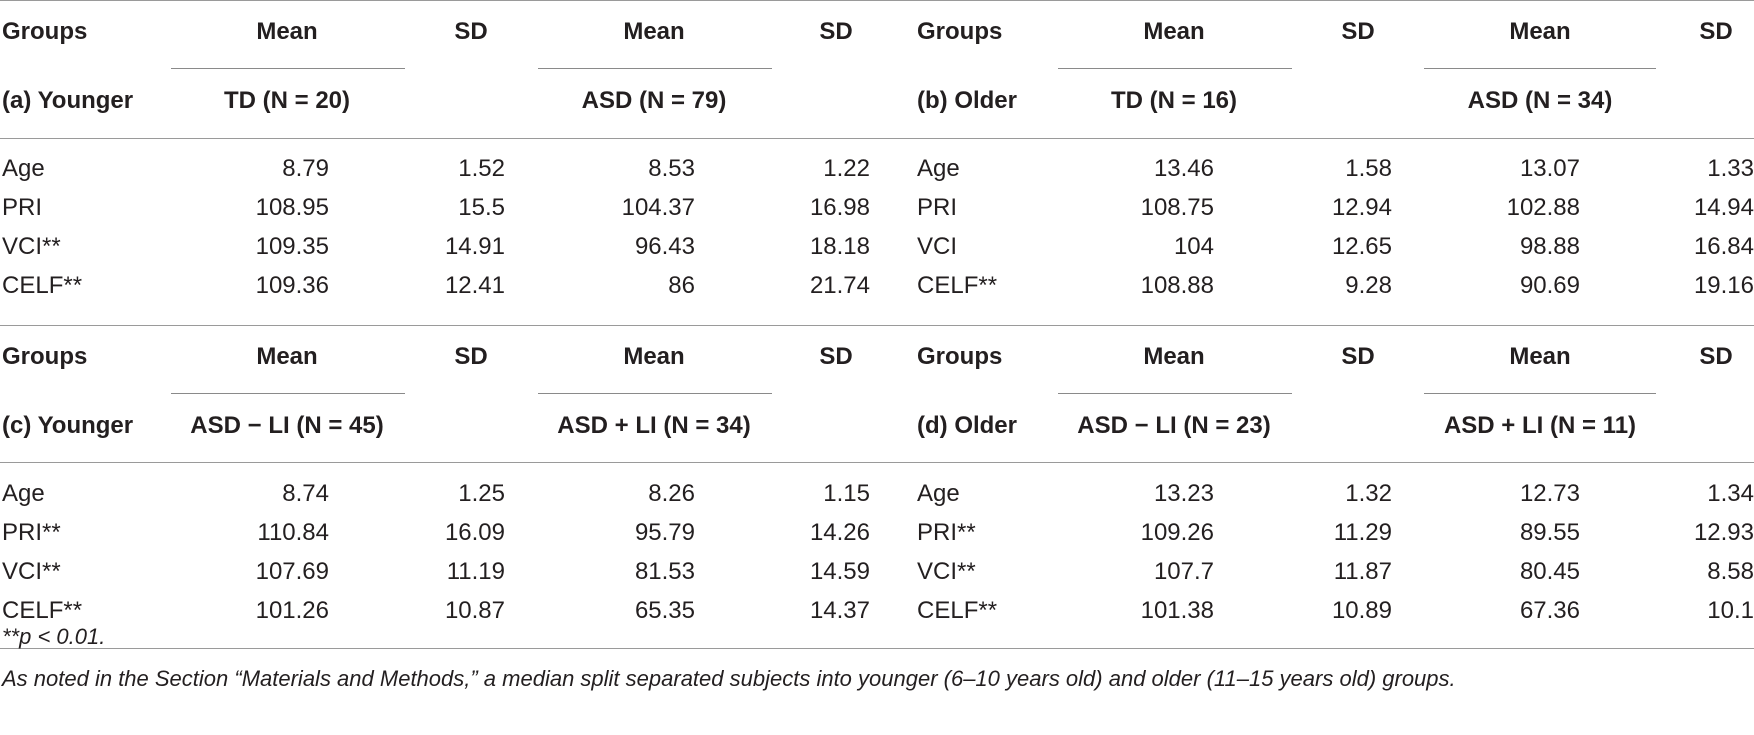  Describe the element at coordinates (293, 532) in the screenshot. I see `cell-mean: 110.84` at that location.